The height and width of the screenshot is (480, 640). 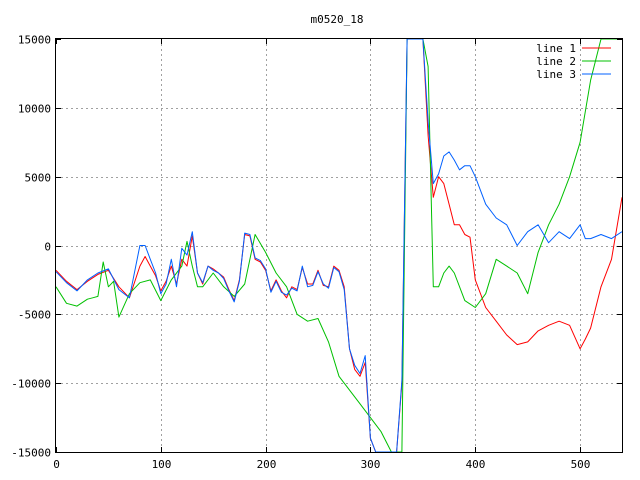 What do you see at coordinates (34, 109) in the screenshot?
I see `y-tick-label: 10000` at bounding box center [34, 109].